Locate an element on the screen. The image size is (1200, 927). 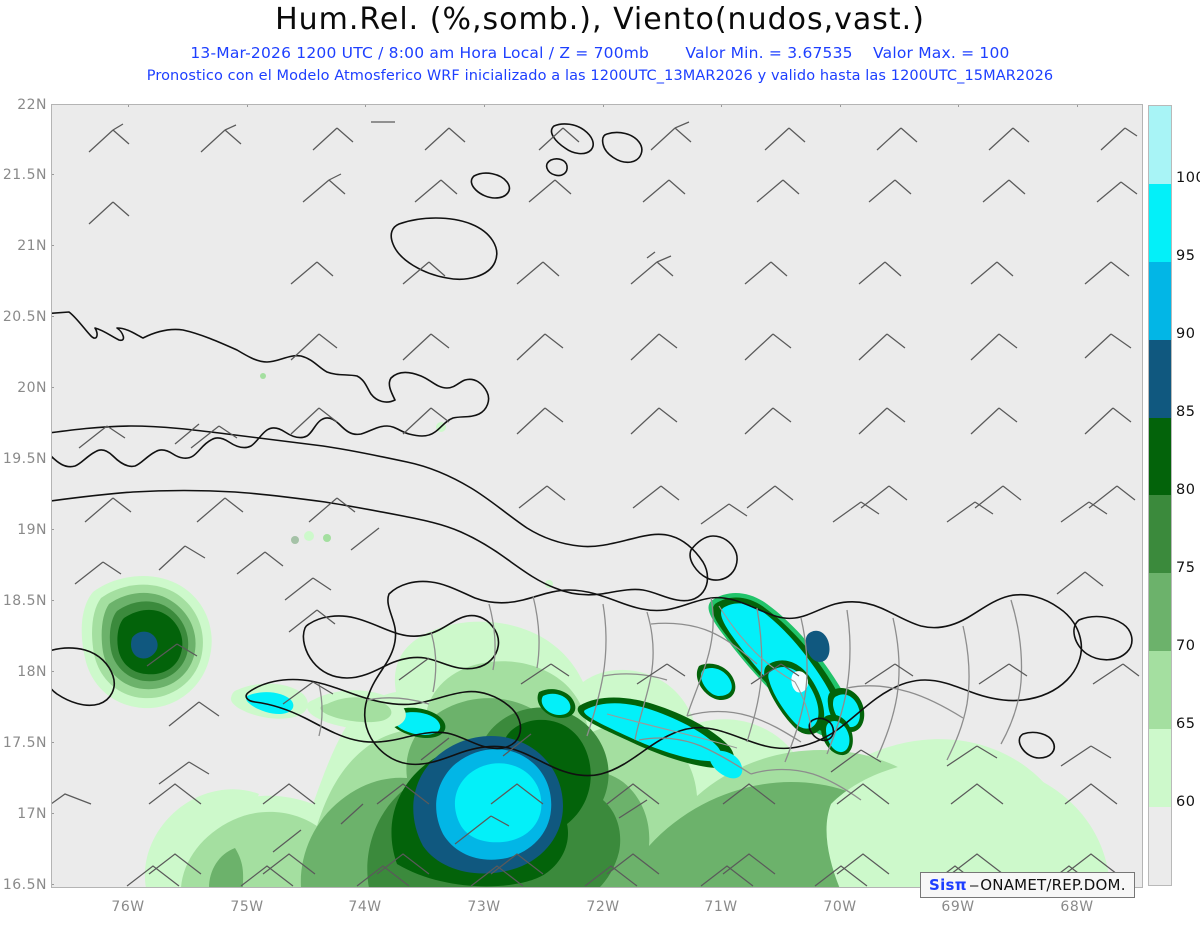
ytick-17_5N: 17.5N is located at coordinates (24, 743).